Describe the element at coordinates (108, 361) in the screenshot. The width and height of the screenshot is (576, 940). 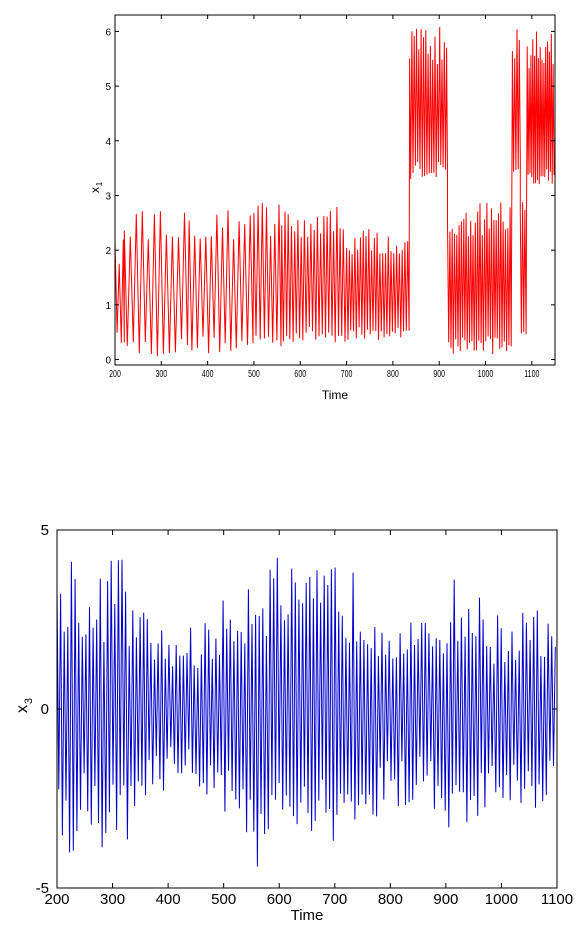
I see `x1-y-tick-label: 0` at that location.